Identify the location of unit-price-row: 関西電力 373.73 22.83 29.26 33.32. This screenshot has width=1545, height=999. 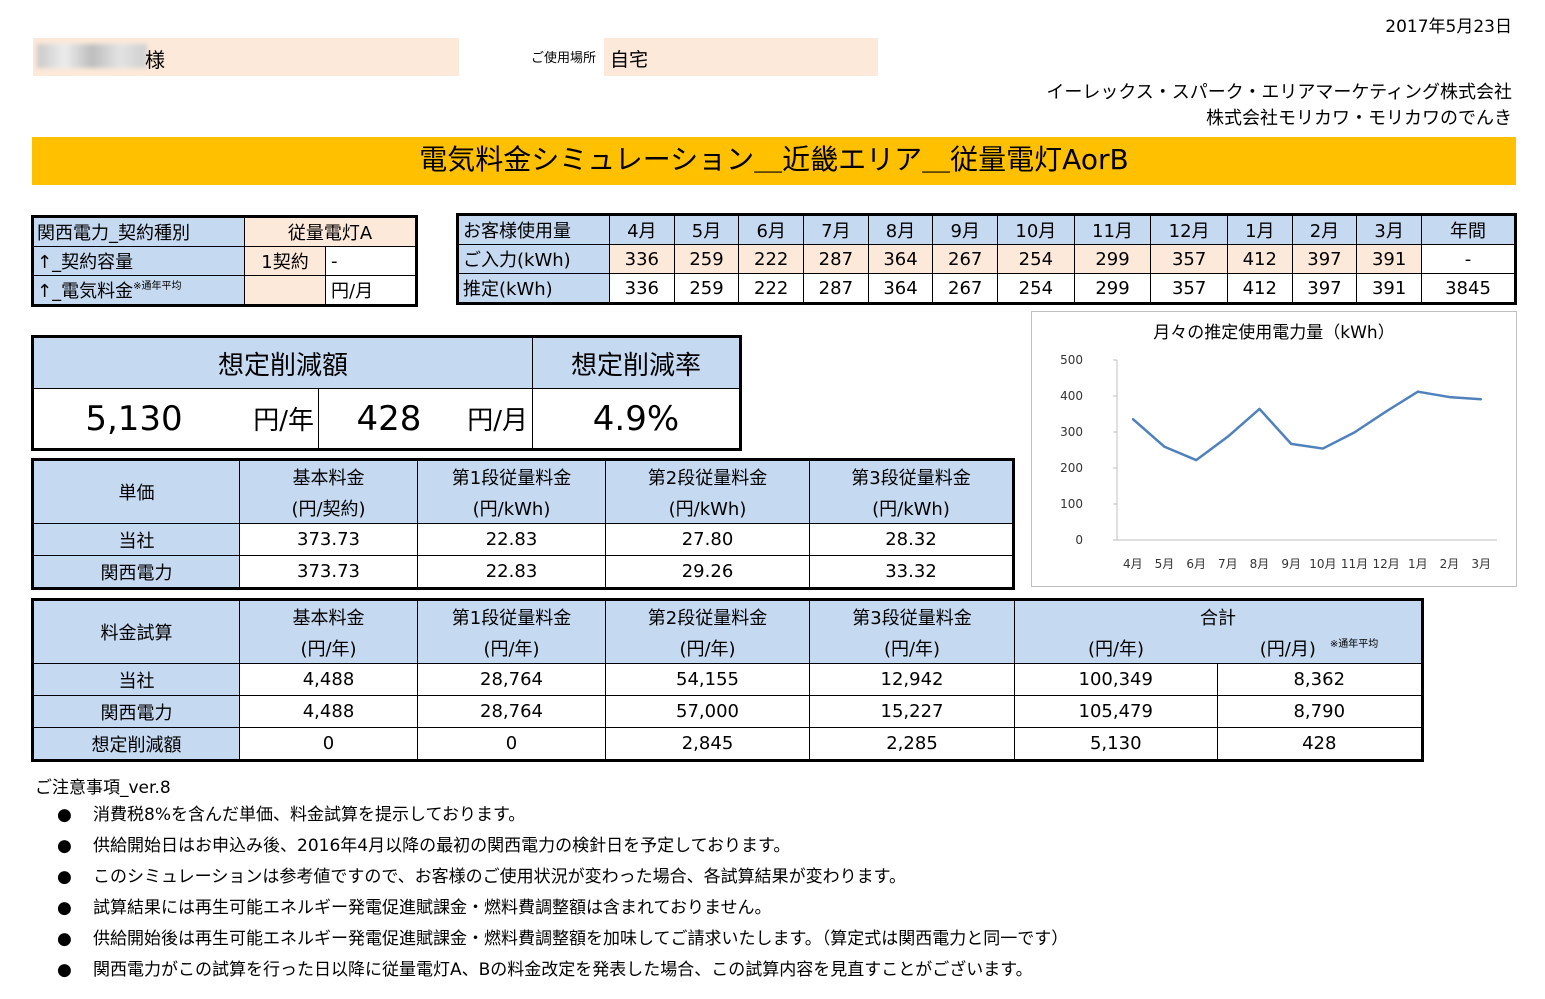
(523, 572).